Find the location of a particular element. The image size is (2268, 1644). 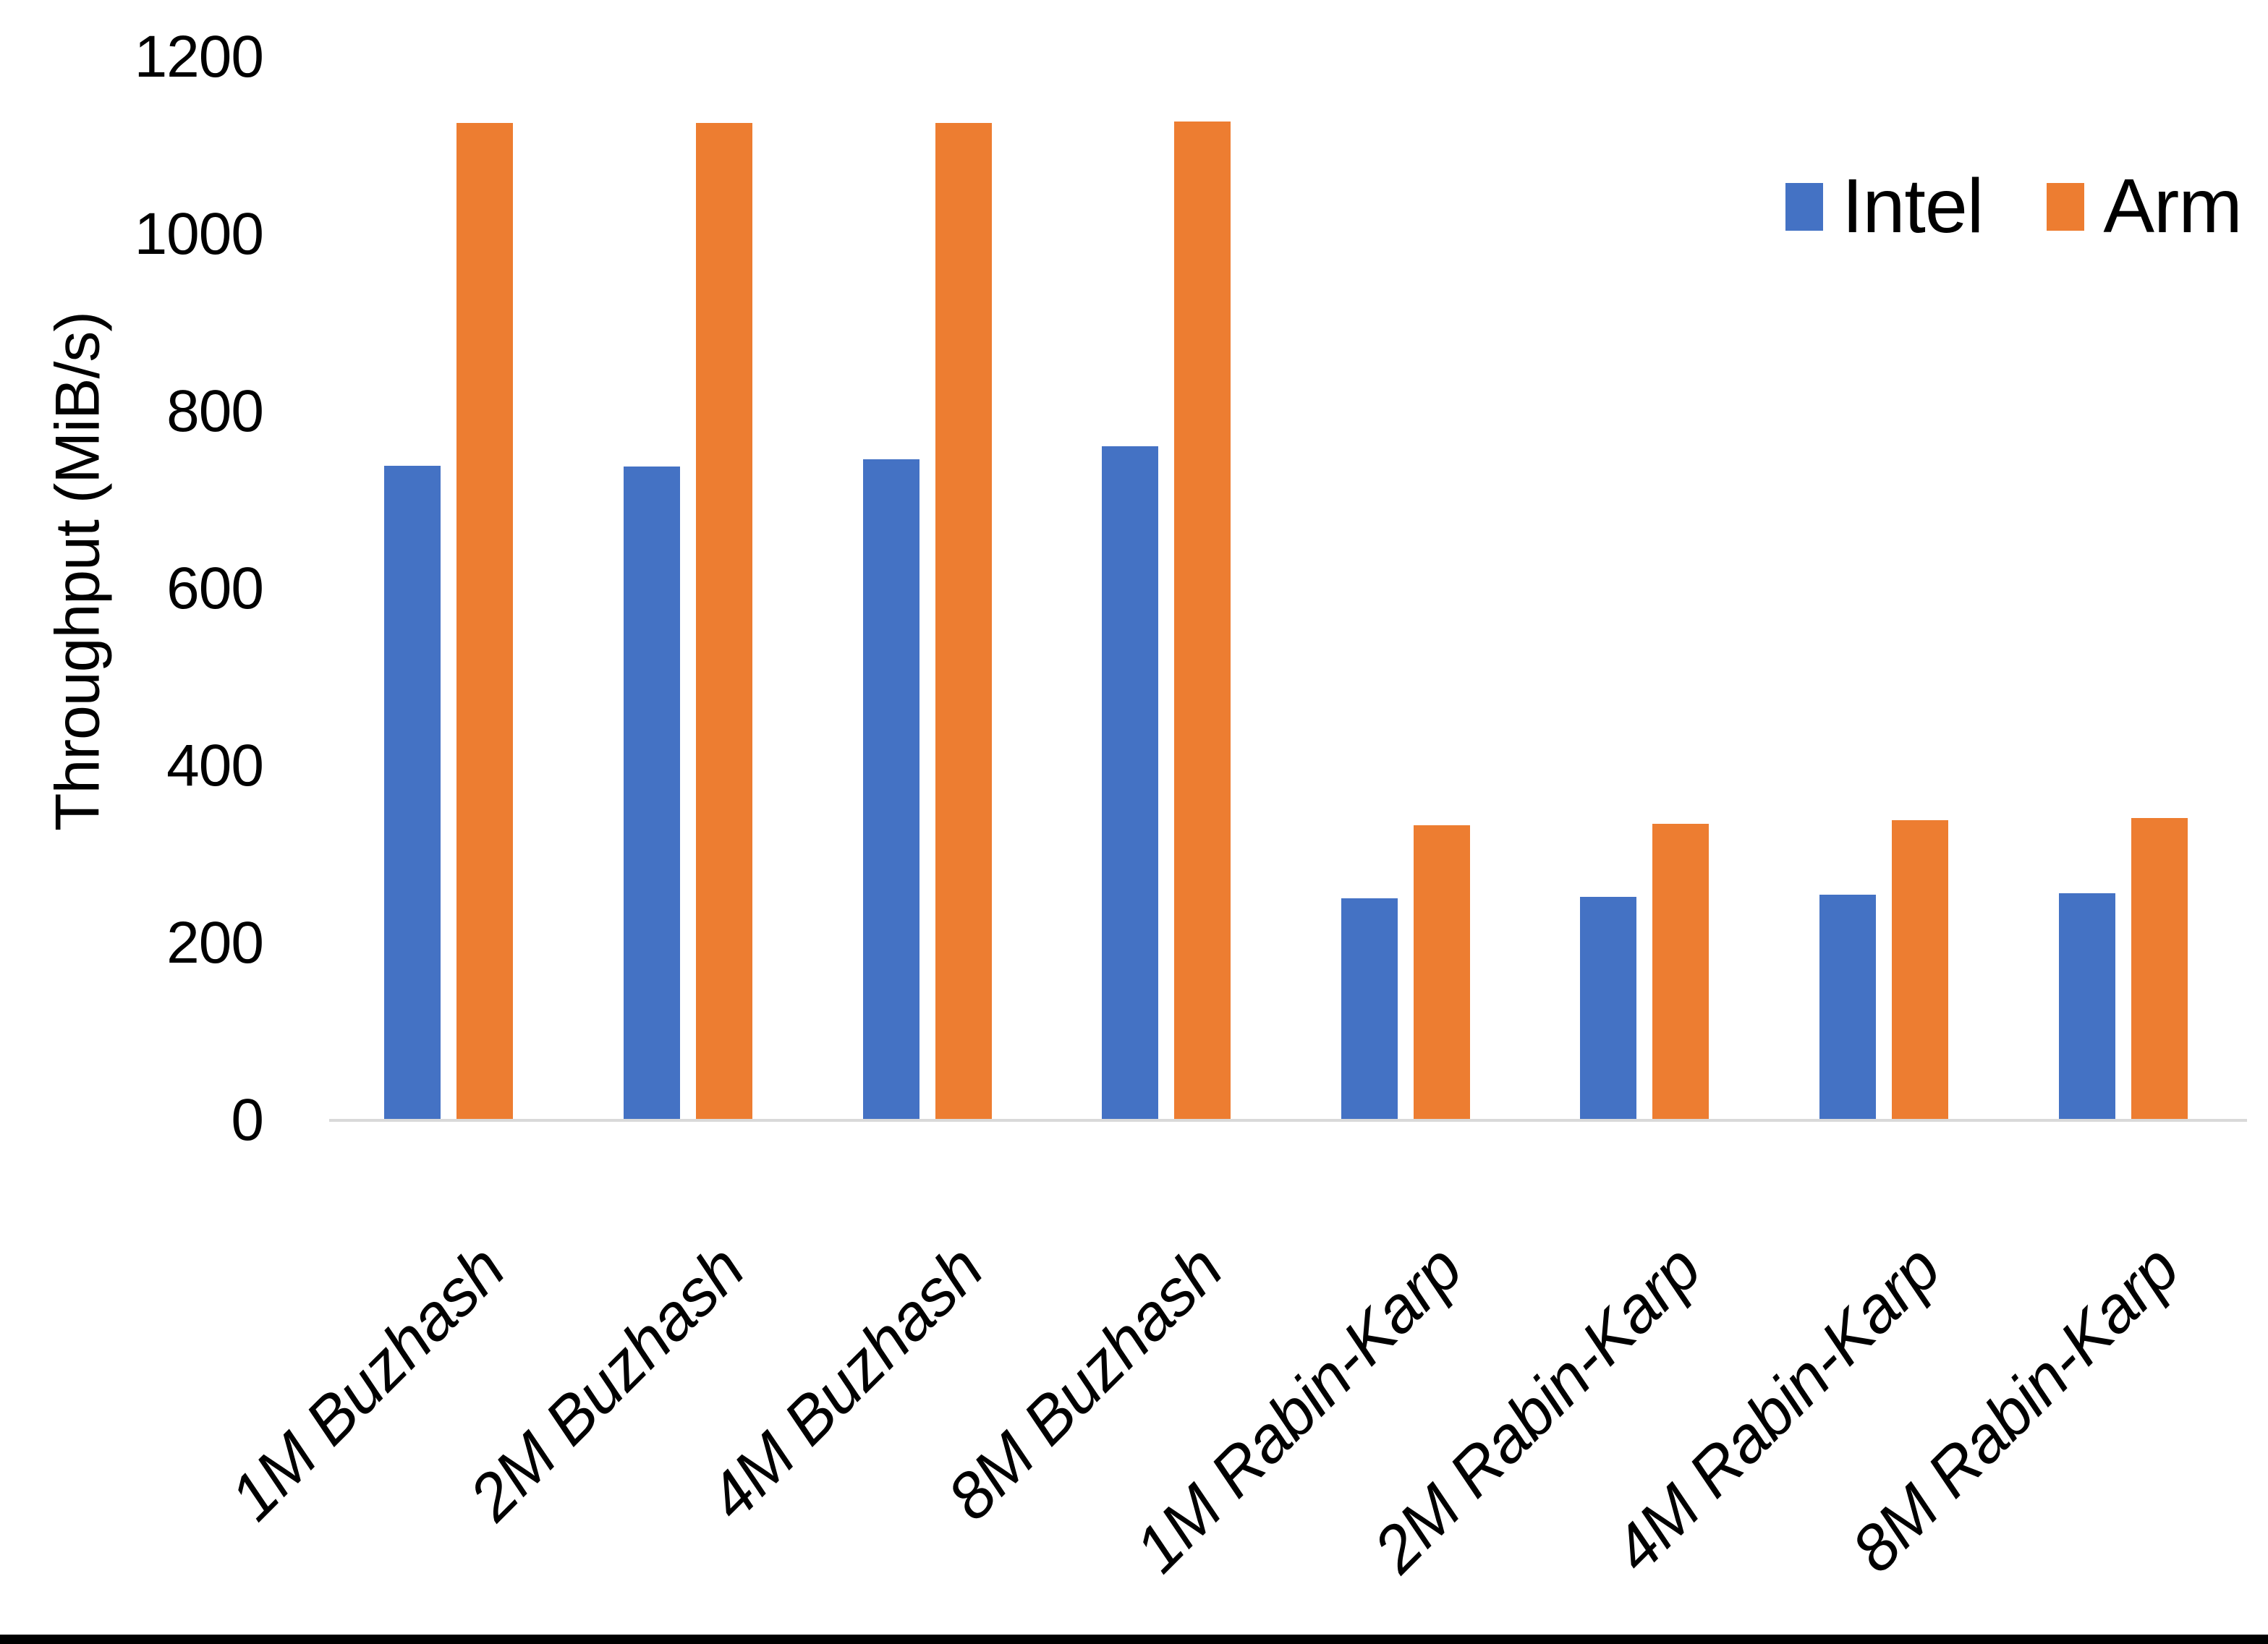

y-tick-label: 400 is located at coordinates (215, 765).